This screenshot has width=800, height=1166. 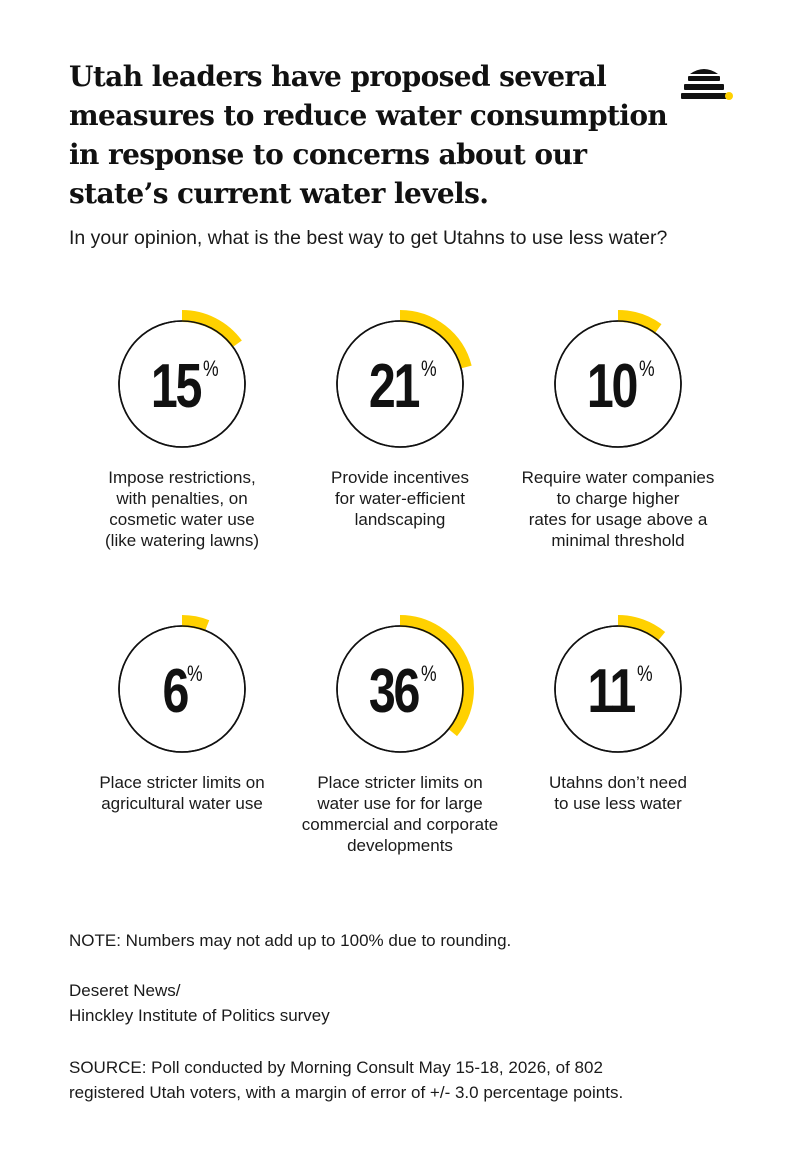 What do you see at coordinates (394, 386) in the screenshot?
I see `value-number: 21` at bounding box center [394, 386].